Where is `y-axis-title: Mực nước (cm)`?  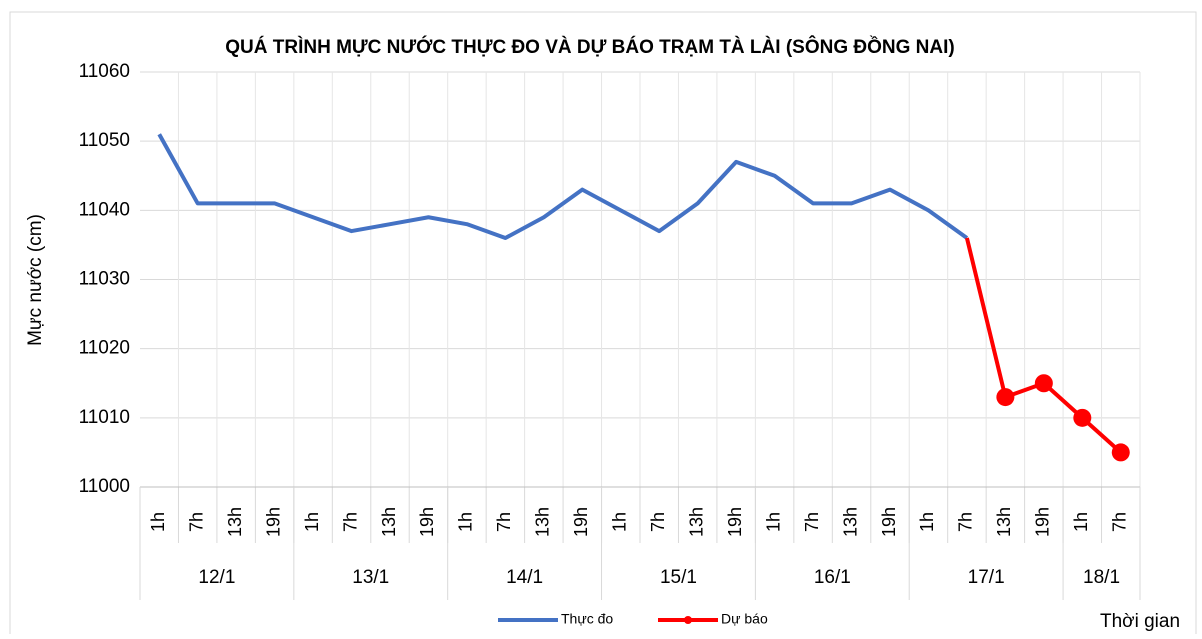 y-axis-title: Mực nước (cm) is located at coordinates (35, 280).